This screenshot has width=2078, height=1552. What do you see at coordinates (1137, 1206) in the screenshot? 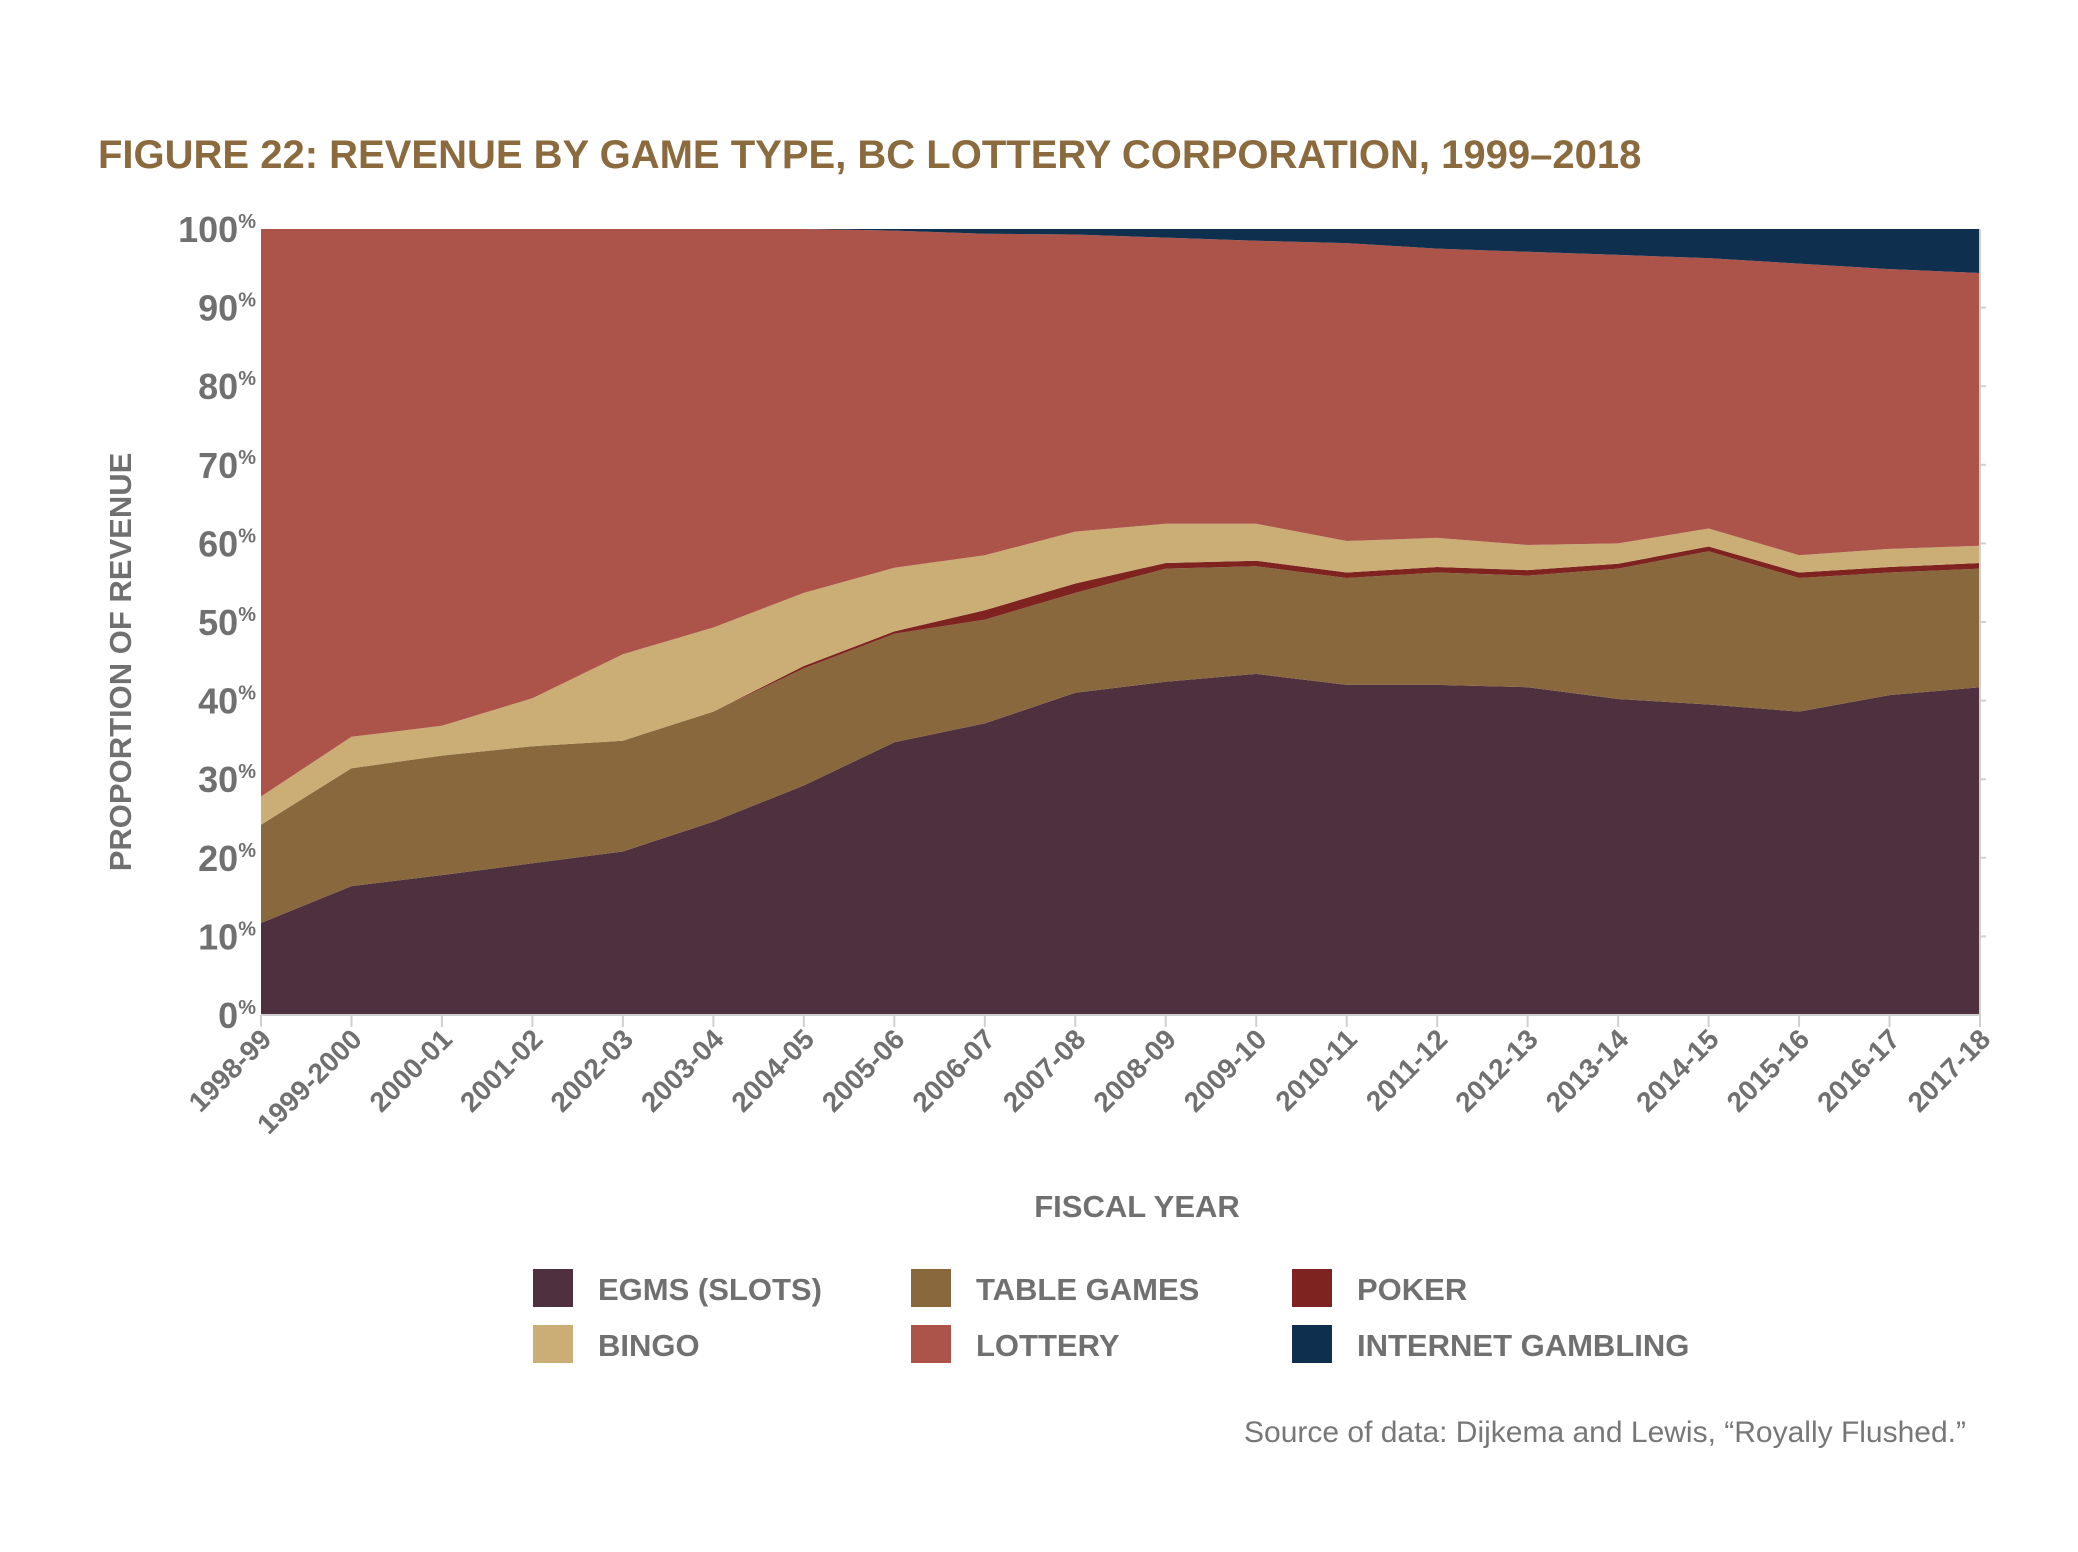
I see `x-axis-label: FISCAL YEAR` at bounding box center [1137, 1206].